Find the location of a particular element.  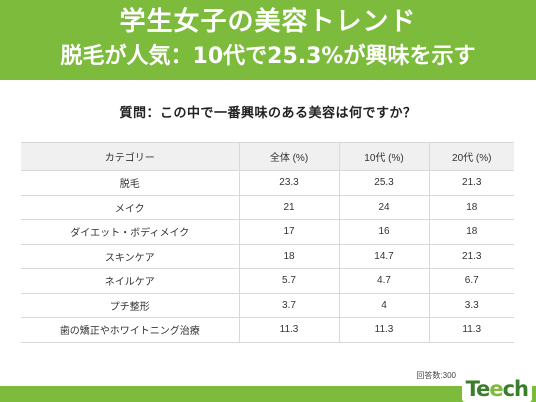

cell-overall: 21 is located at coordinates (288, 207).